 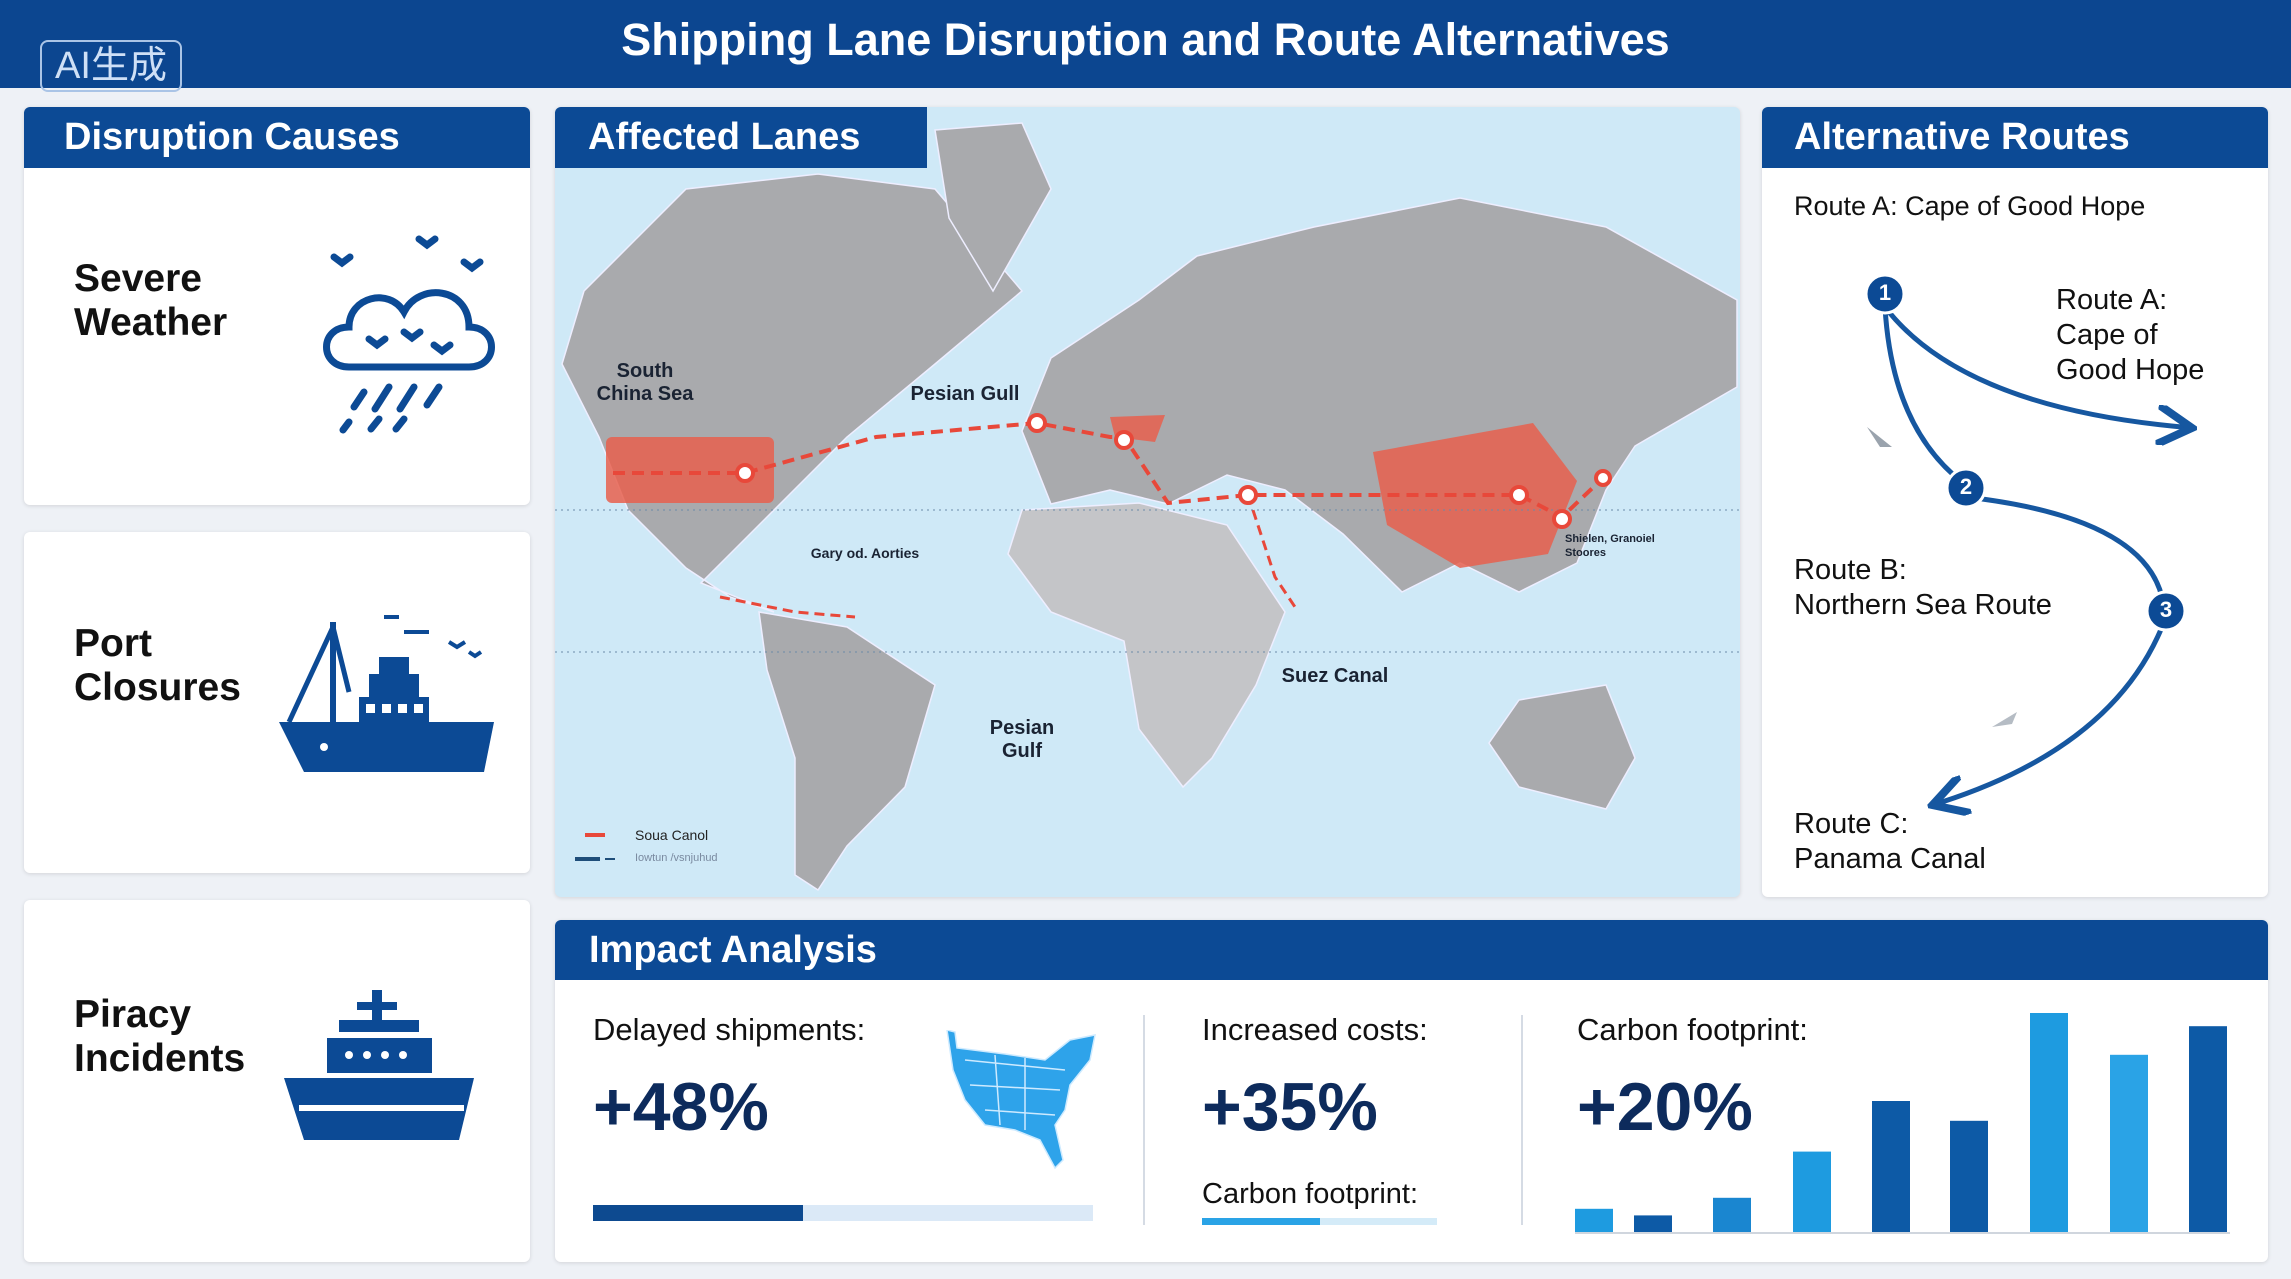 What do you see at coordinates (151, 300) in the screenshot?
I see `cause-label: Severe Weather` at bounding box center [151, 300].